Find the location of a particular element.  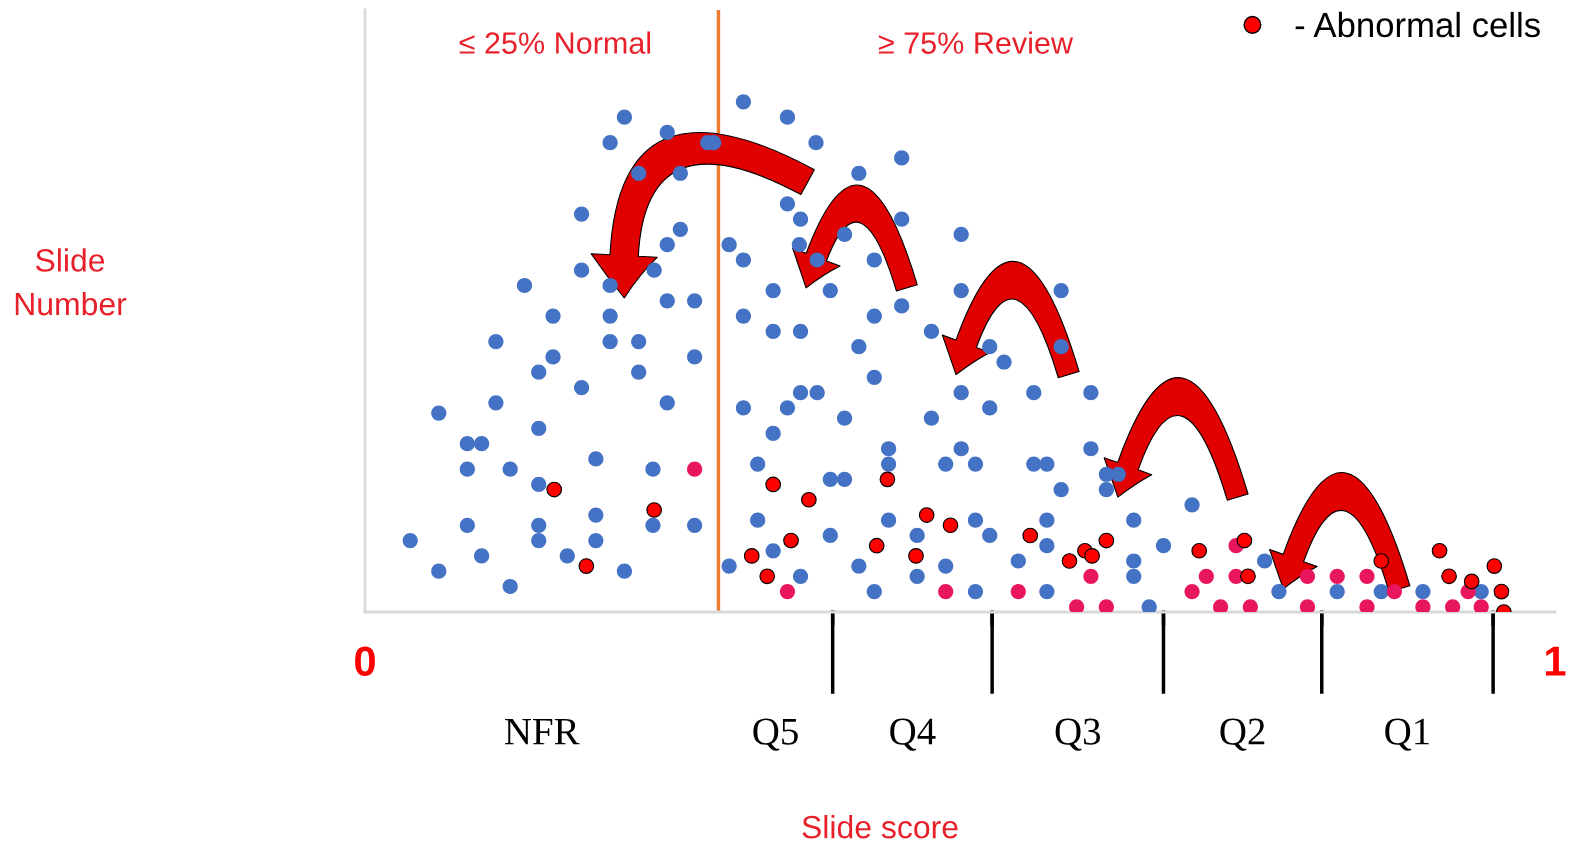

text: NFR is located at coordinates (542, 731).